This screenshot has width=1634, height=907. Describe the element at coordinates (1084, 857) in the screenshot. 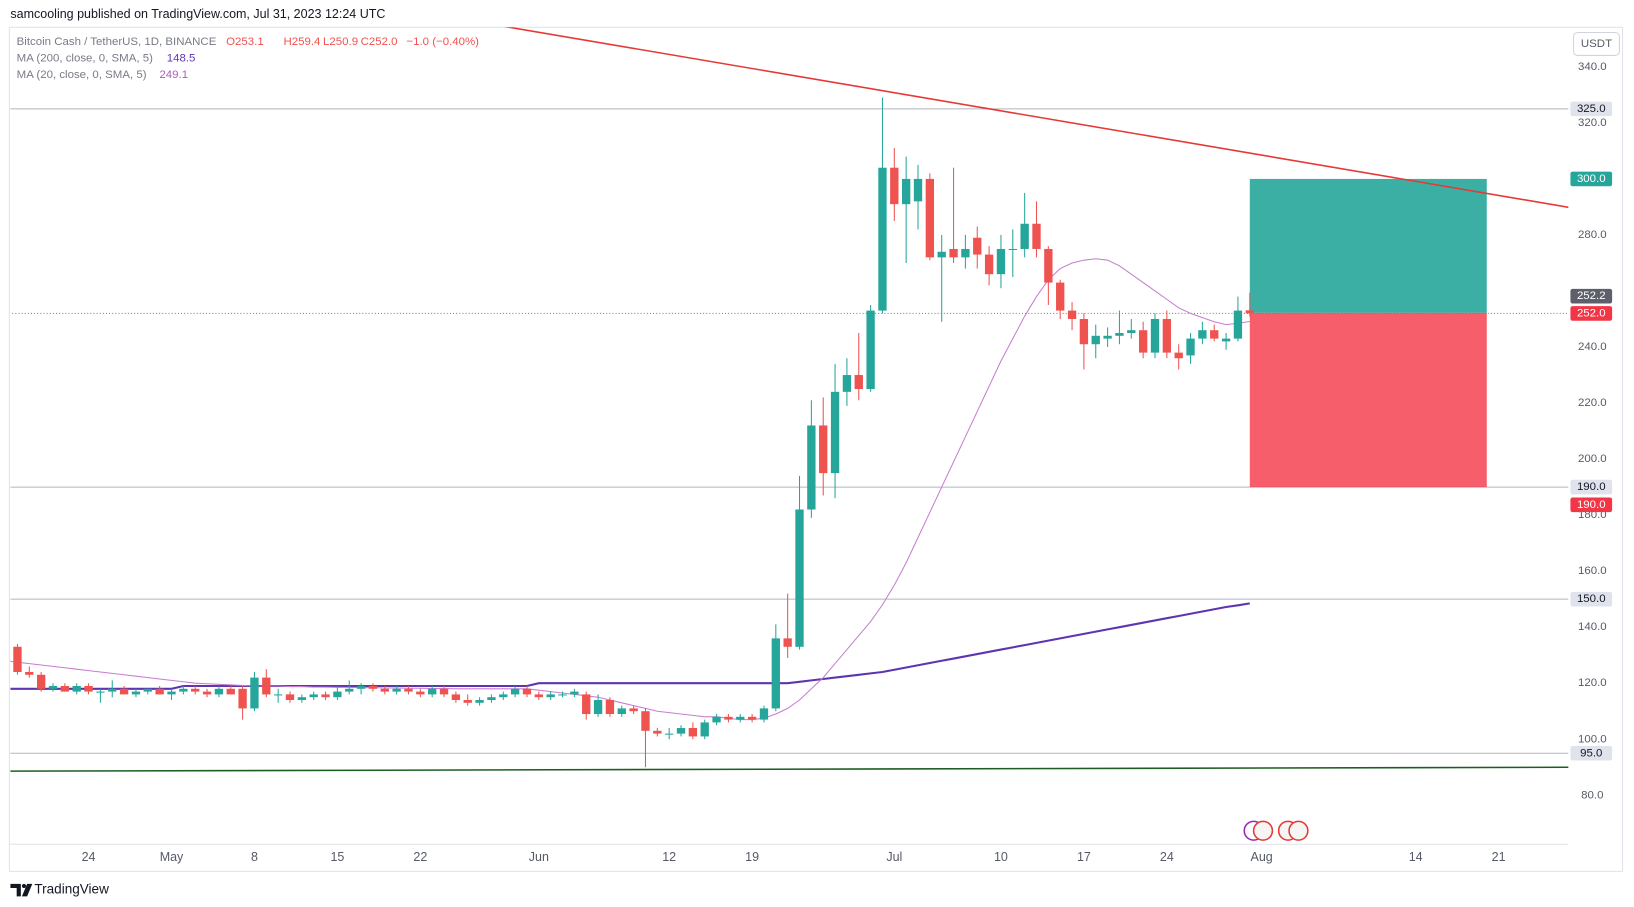

I see `x-tick-label: 17` at that location.